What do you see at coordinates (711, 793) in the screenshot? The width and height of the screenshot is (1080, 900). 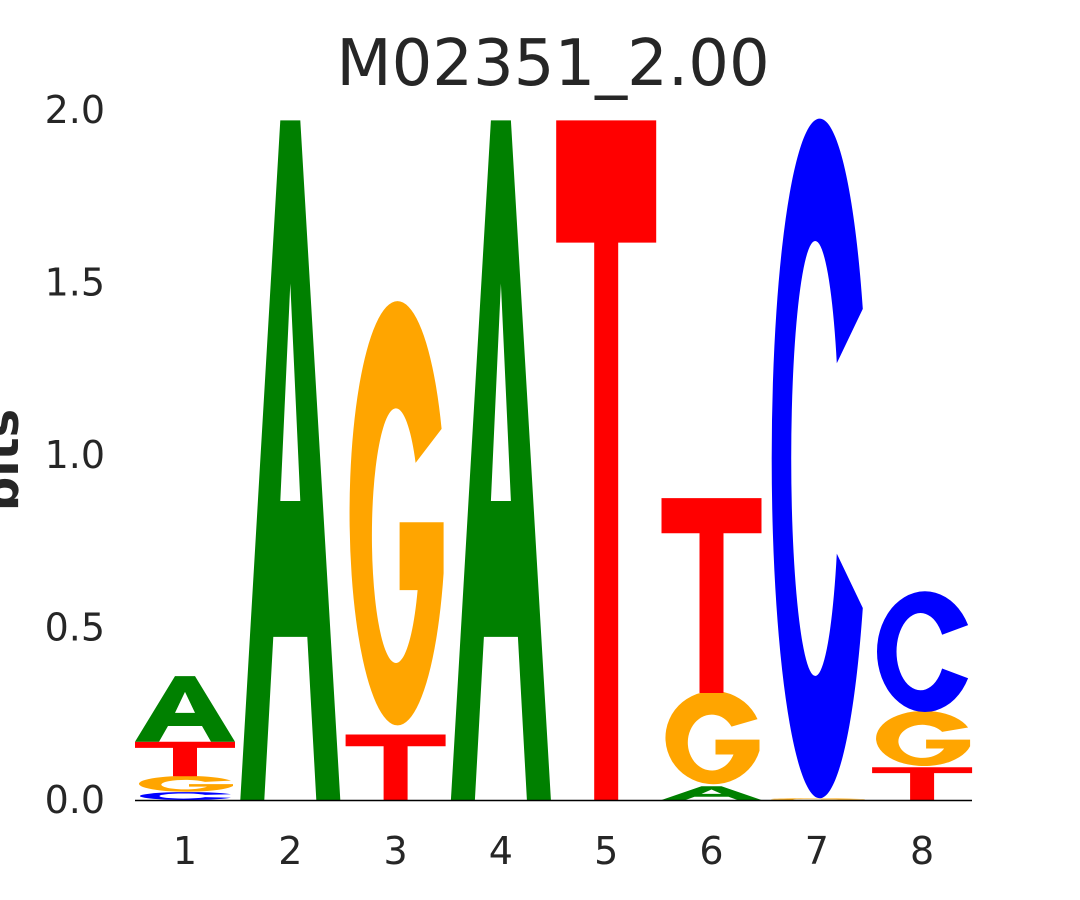 I see `logo-letter-A-pos6` at bounding box center [711, 793].